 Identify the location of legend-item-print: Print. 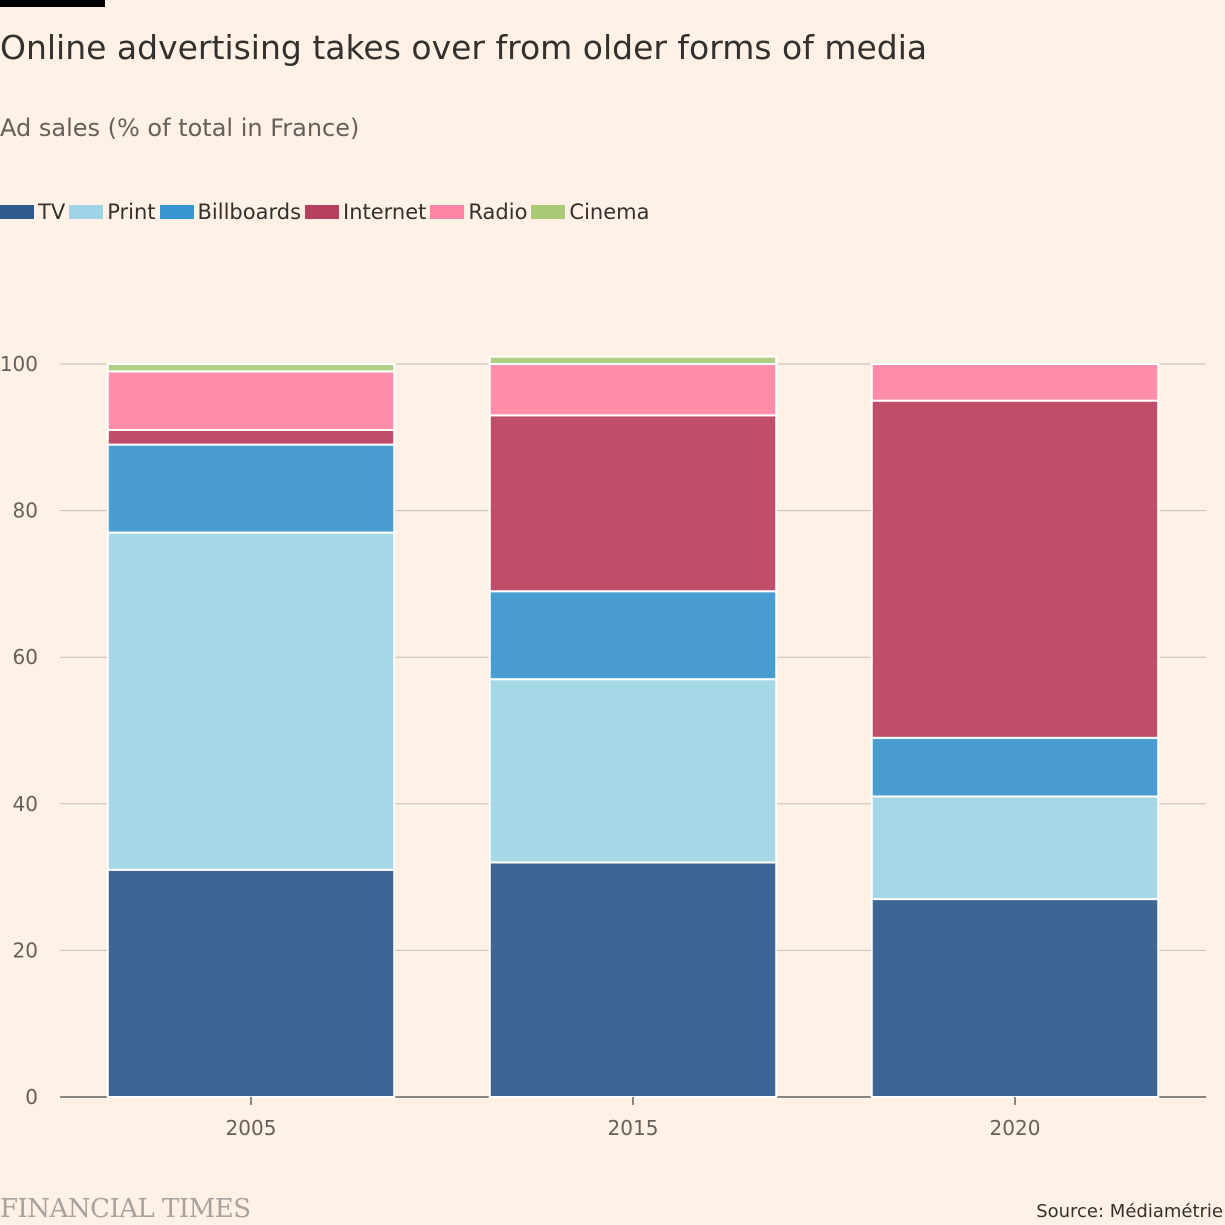
(112, 212).